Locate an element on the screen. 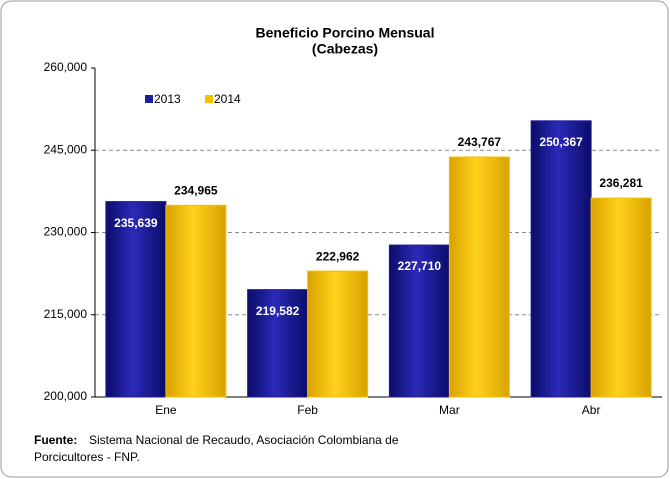 This screenshot has height=479, width=670. y-tick-label: 200,000 is located at coordinates (66, 396).